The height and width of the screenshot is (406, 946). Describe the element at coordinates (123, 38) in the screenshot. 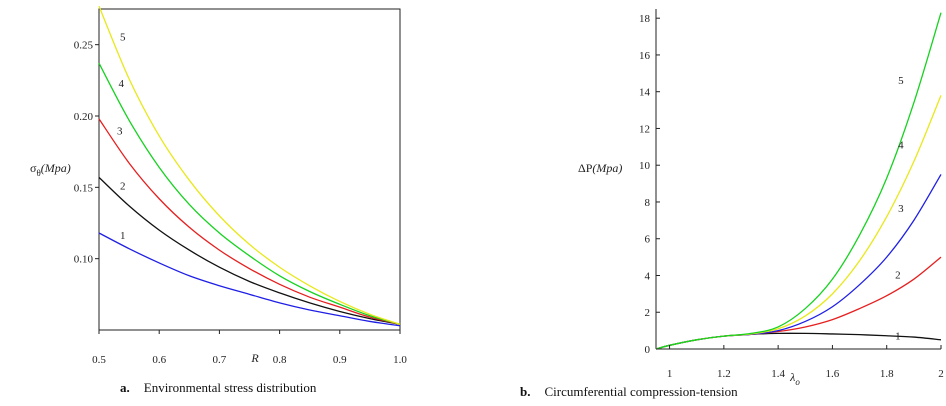

I see `panel-a-curve-label-5: 5` at that location.